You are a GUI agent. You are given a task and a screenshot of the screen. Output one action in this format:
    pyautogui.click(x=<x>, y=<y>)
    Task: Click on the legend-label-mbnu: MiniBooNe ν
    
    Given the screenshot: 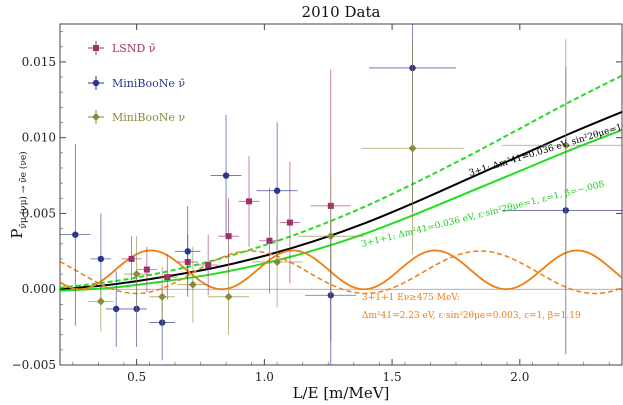 What is the action you would take?
    pyautogui.click(x=148, y=117)
    